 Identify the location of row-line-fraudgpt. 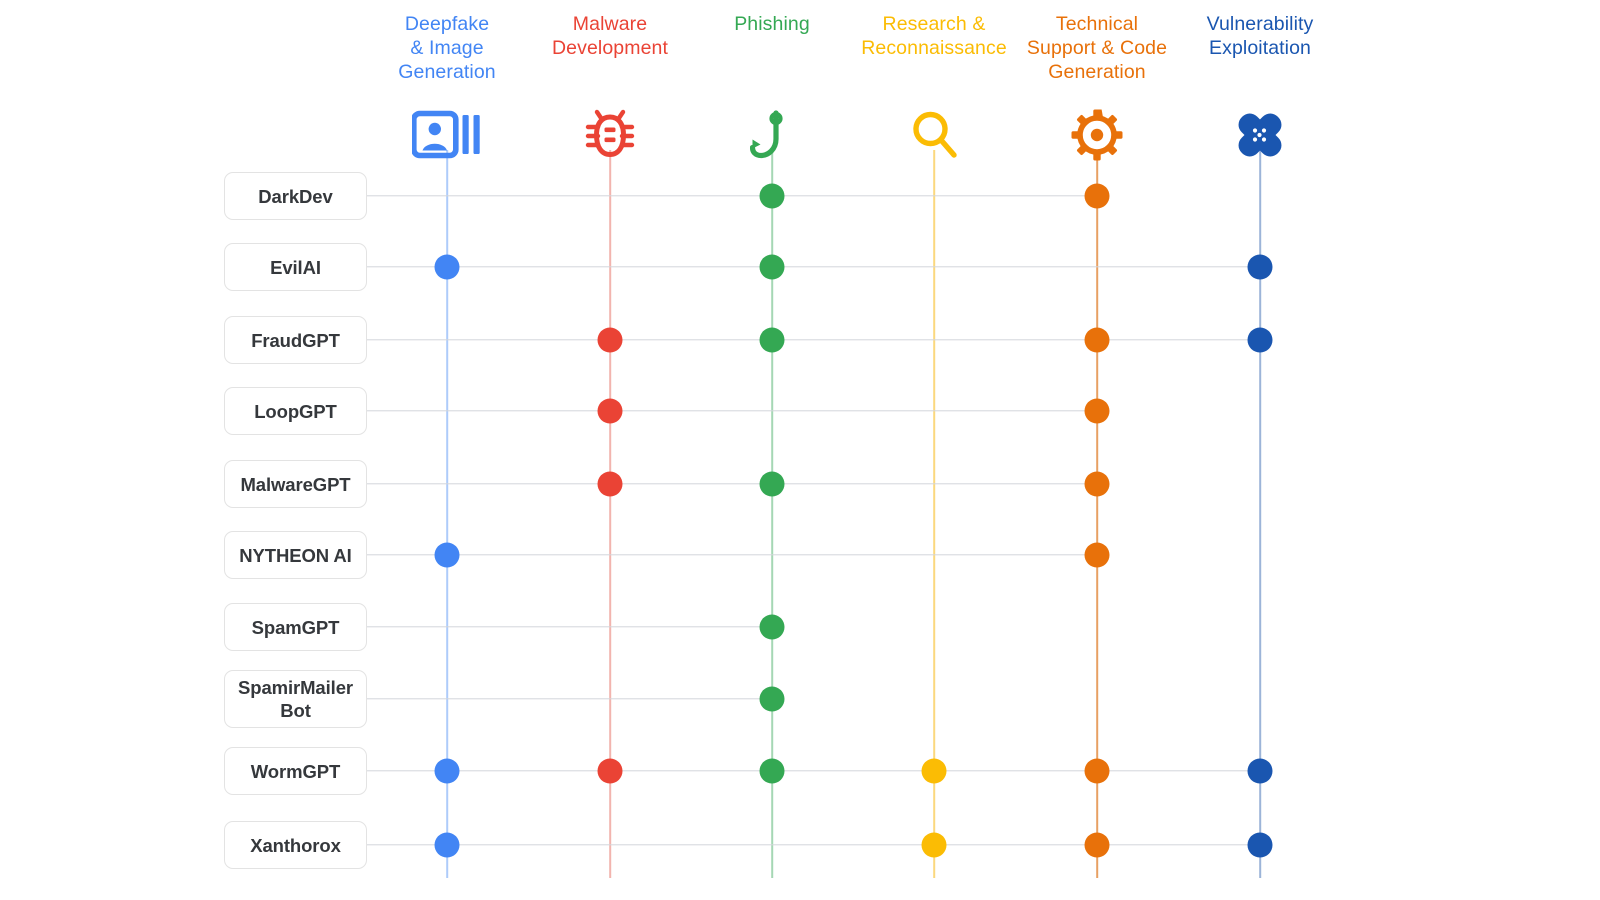
(813, 340).